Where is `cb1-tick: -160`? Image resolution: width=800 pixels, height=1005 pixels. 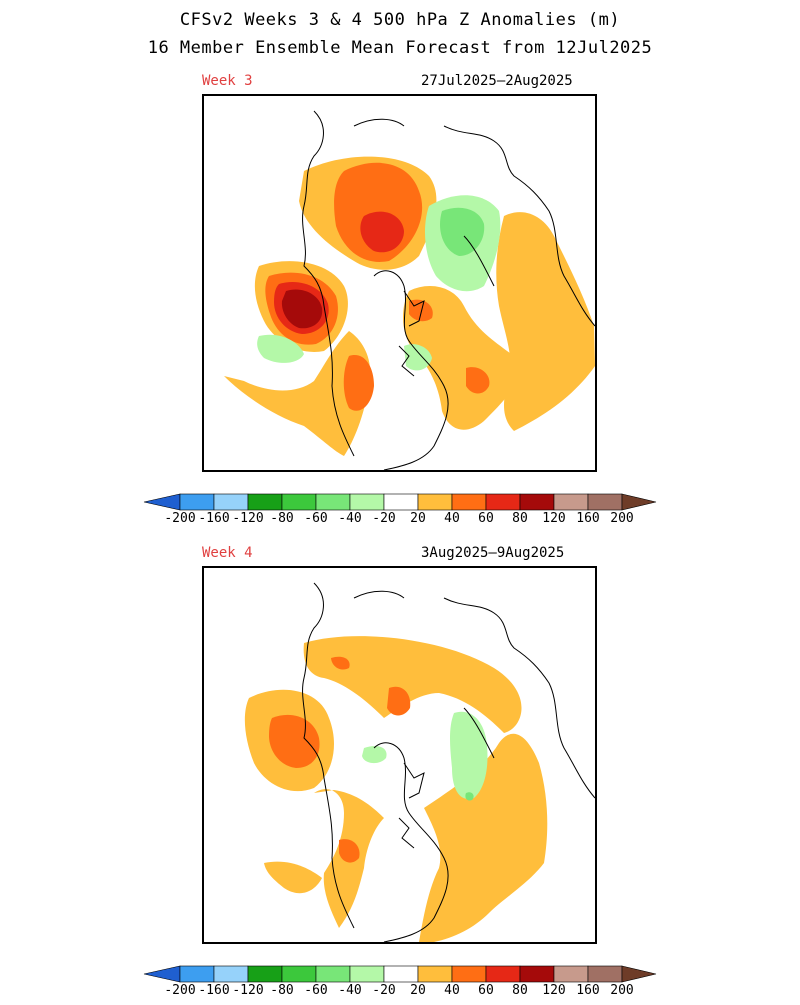 cb1-tick: -160 is located at coordinates (214, 518).